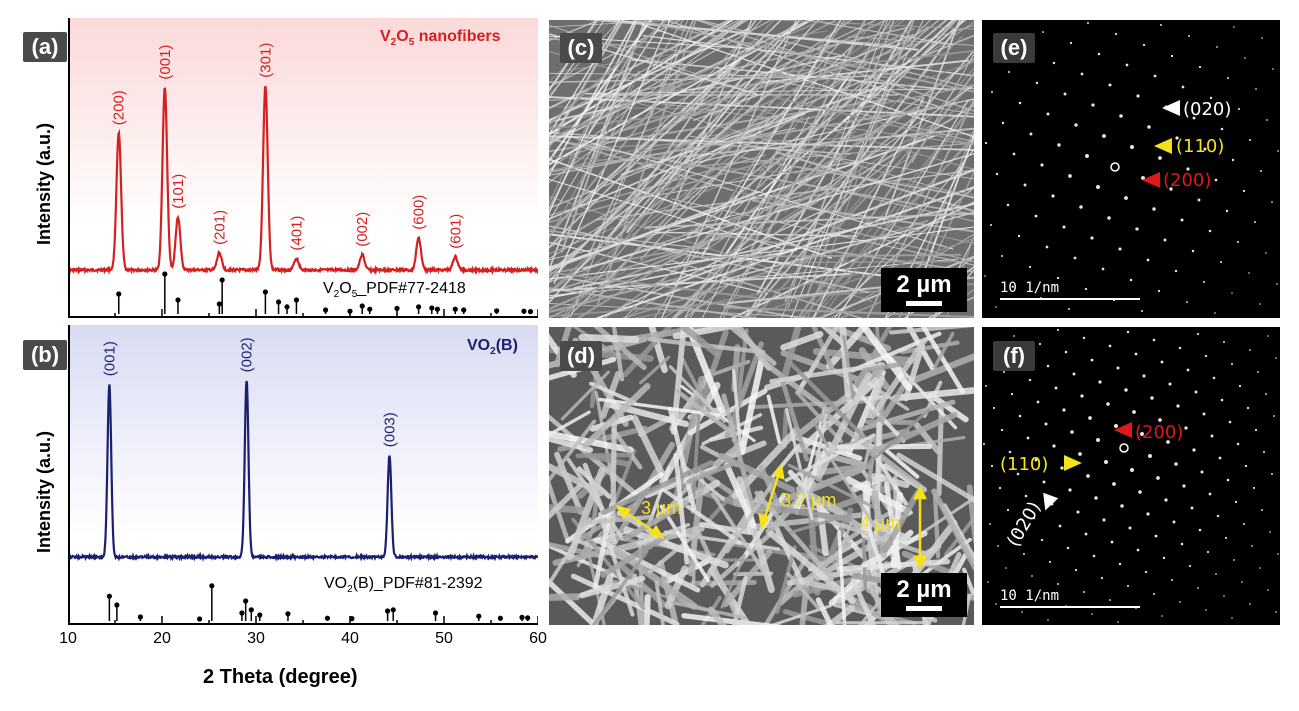 This screenshot has height=711, width=1299. Describe the element at coordinates (581, 356) in the screenshot. I see `panel-tag-d: (d)` at that location.